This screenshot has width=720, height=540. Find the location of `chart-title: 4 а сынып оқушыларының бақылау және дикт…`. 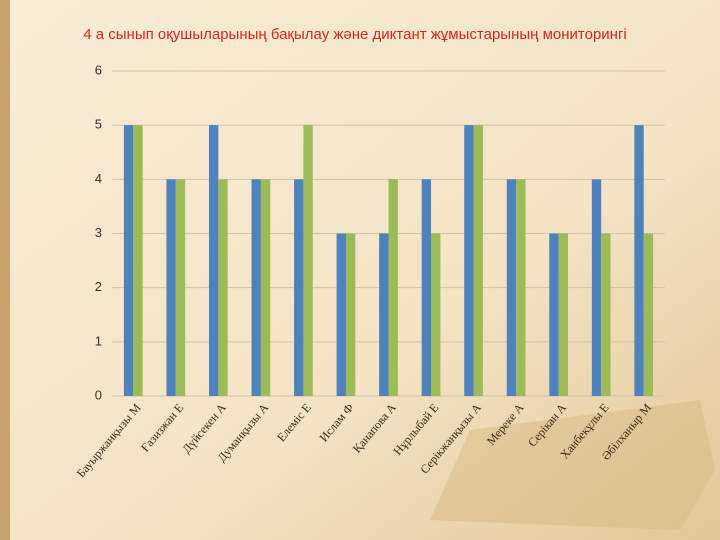

chart-title: 4 а сынып оқушыларының бақылау және дикт… is located at coordinates (355, 34).